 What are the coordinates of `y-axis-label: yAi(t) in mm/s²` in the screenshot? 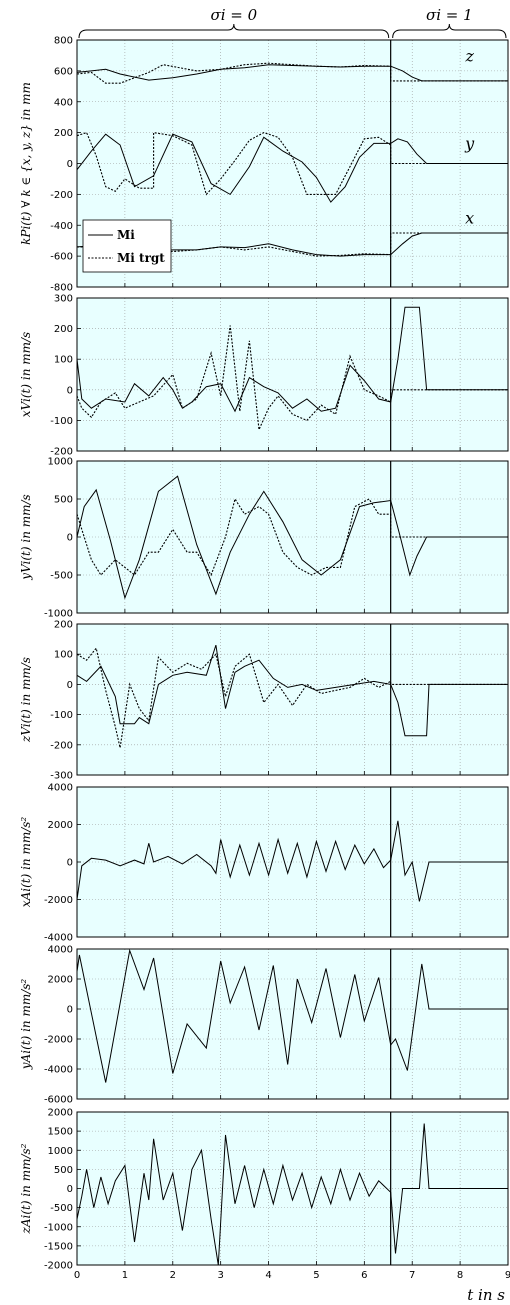 It's located at (26, 1025).